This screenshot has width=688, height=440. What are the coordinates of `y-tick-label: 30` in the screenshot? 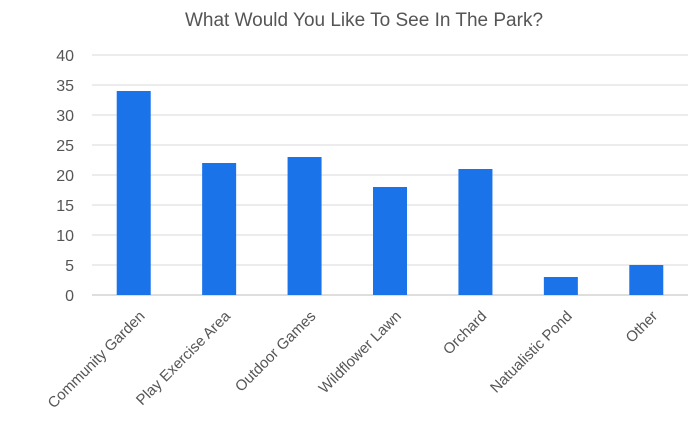 It's located at (65, 116).